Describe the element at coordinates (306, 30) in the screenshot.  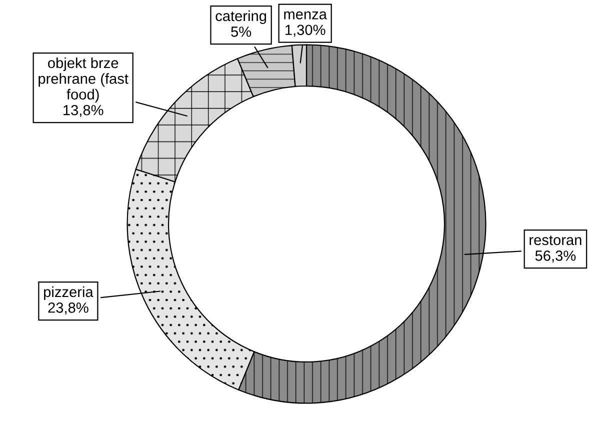
I see `data-label: 1,30%` at that location.